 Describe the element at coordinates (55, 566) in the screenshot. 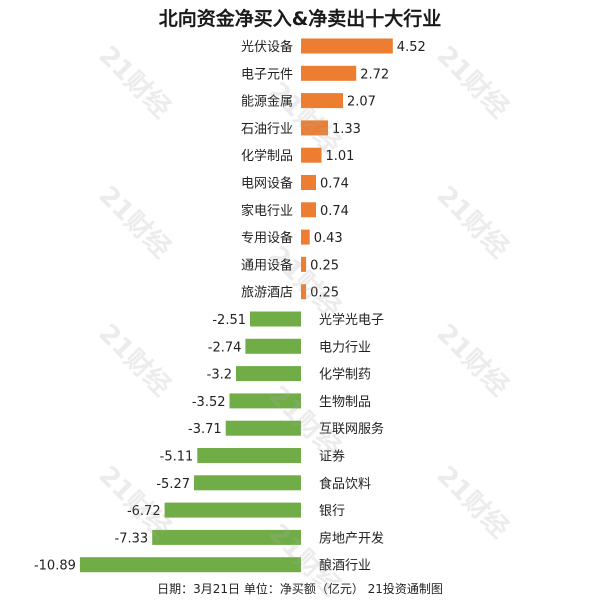

I see `value-label: -10.89` at that location.